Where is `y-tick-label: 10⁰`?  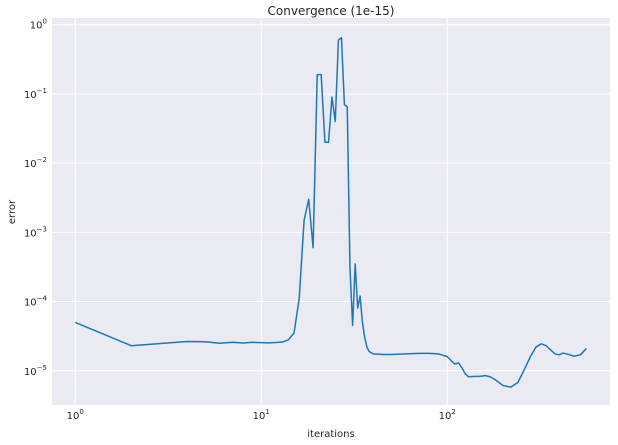 y-tick-label: 10⁰ is located at coordinates (38, 25).